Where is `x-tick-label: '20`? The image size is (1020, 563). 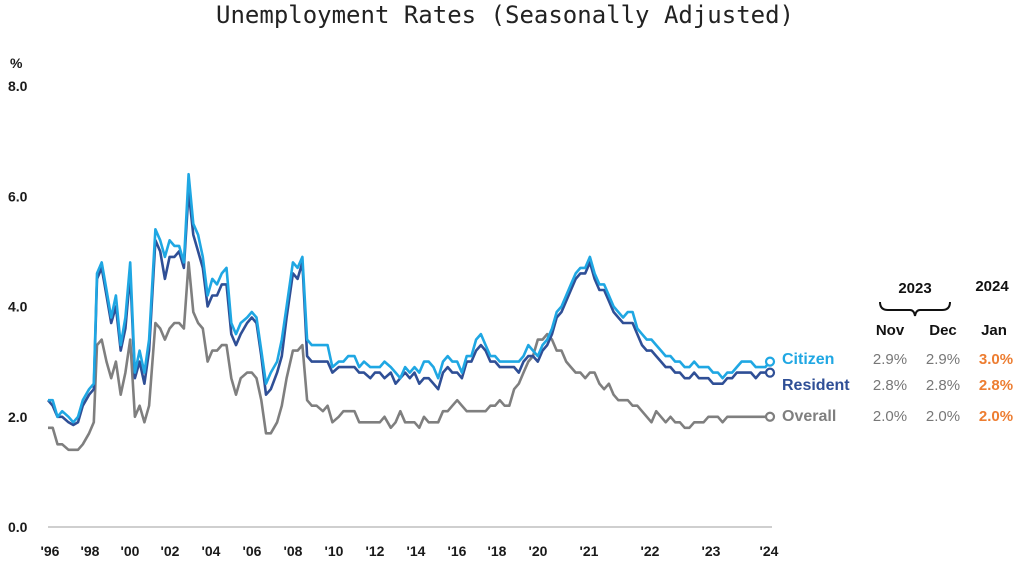
x-tick-label: '20 is located at coordinates (538, 551).